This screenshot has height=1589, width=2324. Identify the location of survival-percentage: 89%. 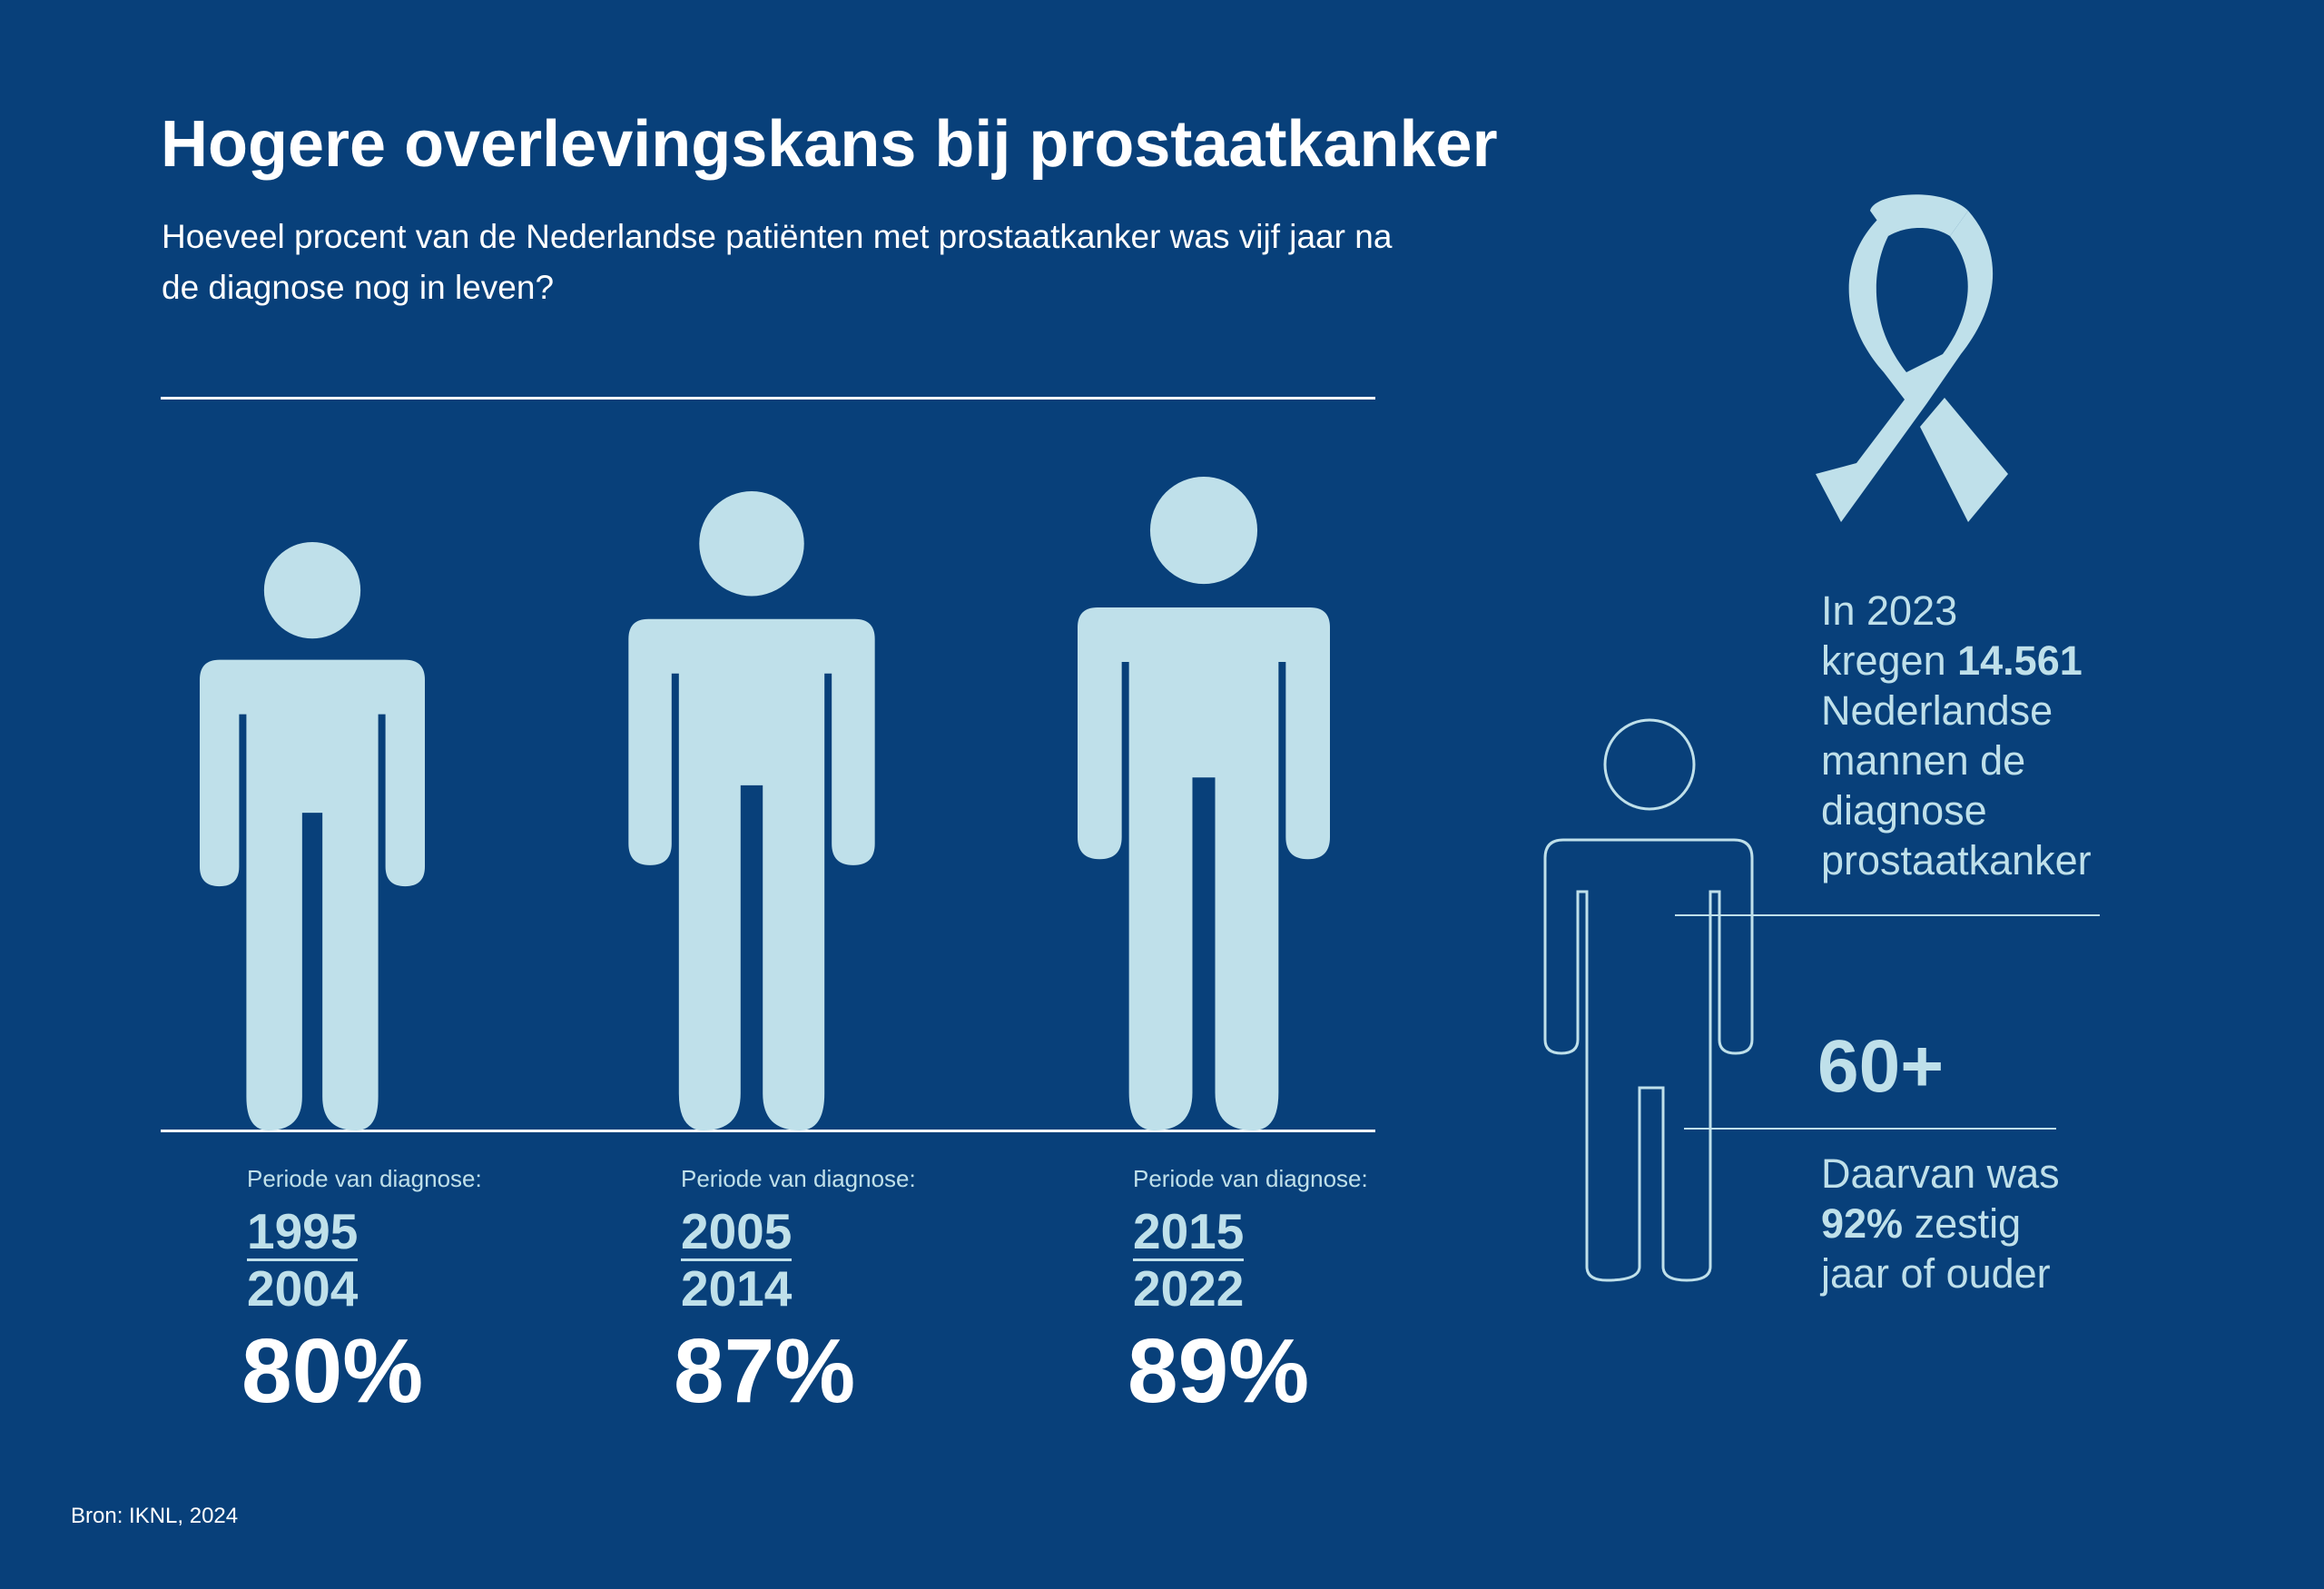
(1219, 1371).